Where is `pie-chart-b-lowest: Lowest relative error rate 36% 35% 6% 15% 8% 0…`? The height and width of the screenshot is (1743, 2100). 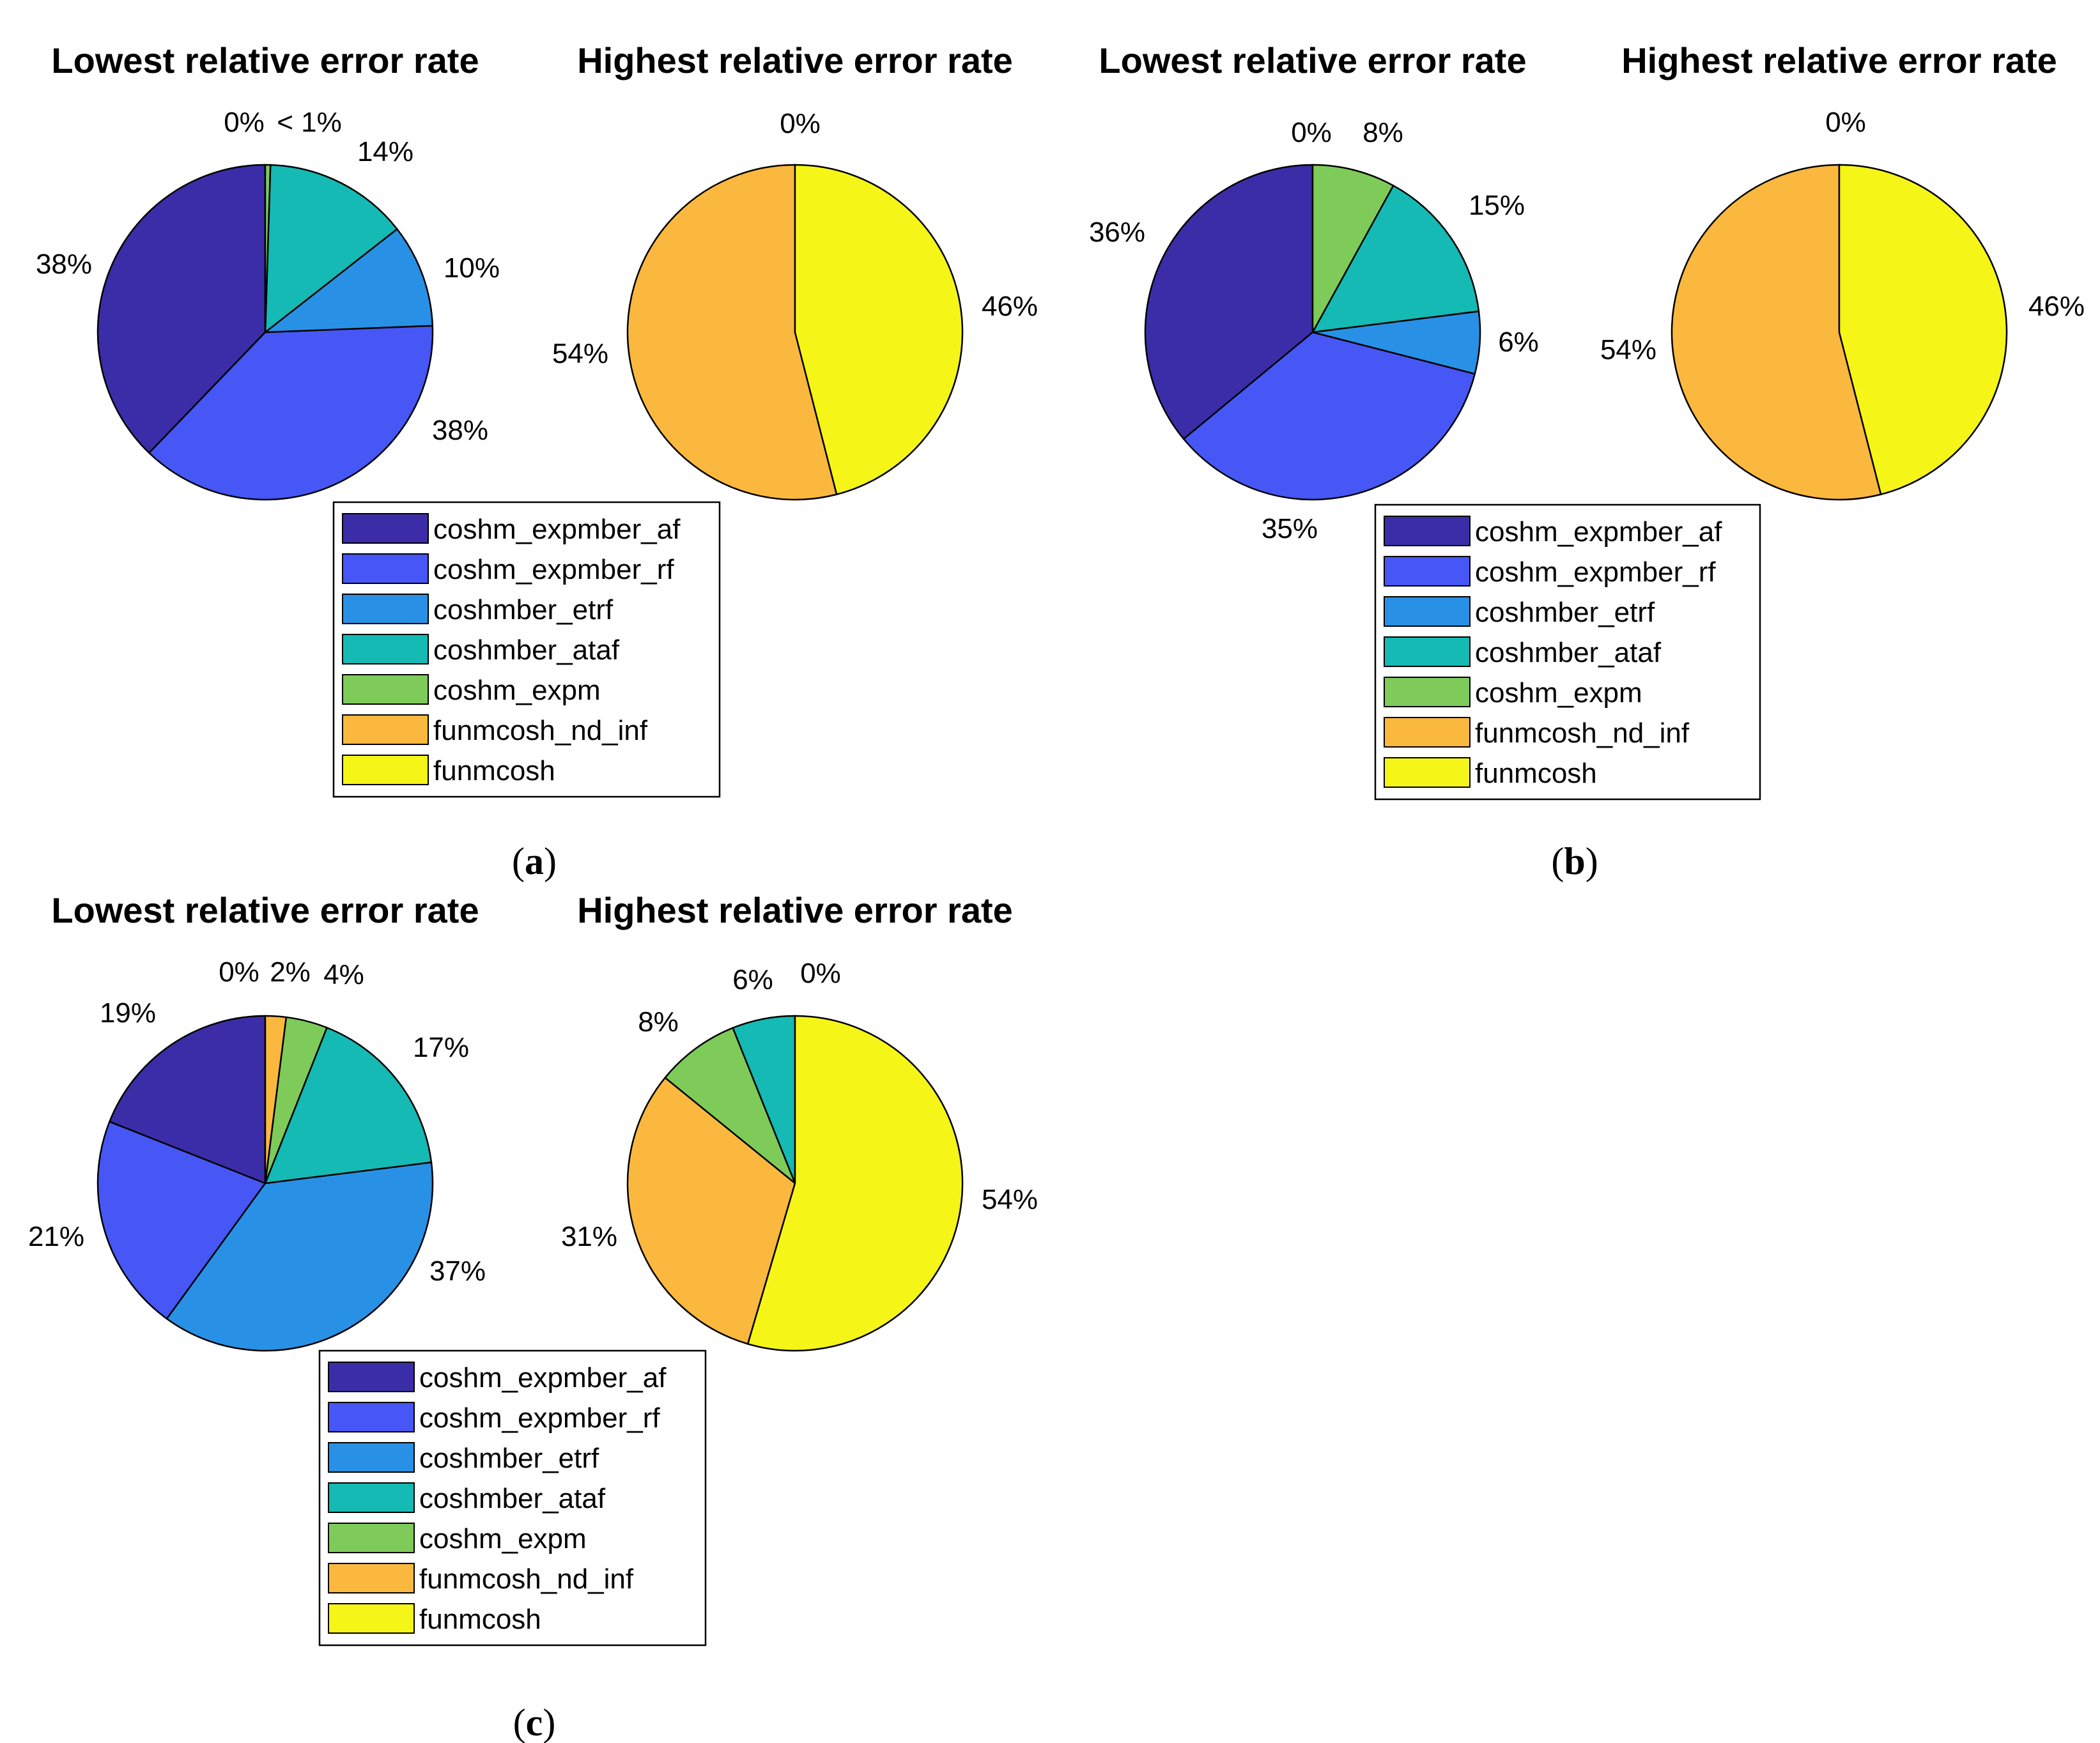 pie-chart-b-lowest: Lowest relative error rate 36% 35% 6% 15% 8% 0… is located at coordinates (1314, 292).